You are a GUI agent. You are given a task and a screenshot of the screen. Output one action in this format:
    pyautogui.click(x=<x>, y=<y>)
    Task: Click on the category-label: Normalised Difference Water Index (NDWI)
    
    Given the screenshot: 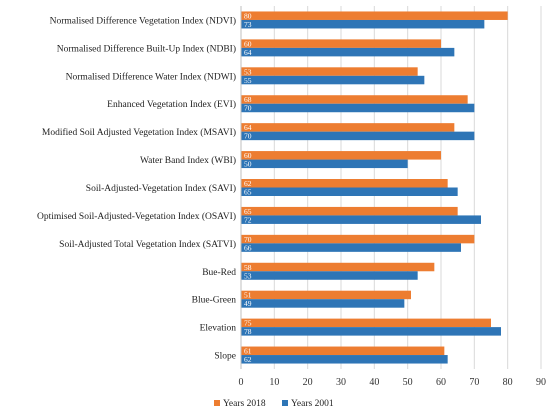 What is the action you would take?
    pyautogui.click(x=151, y=76)
    